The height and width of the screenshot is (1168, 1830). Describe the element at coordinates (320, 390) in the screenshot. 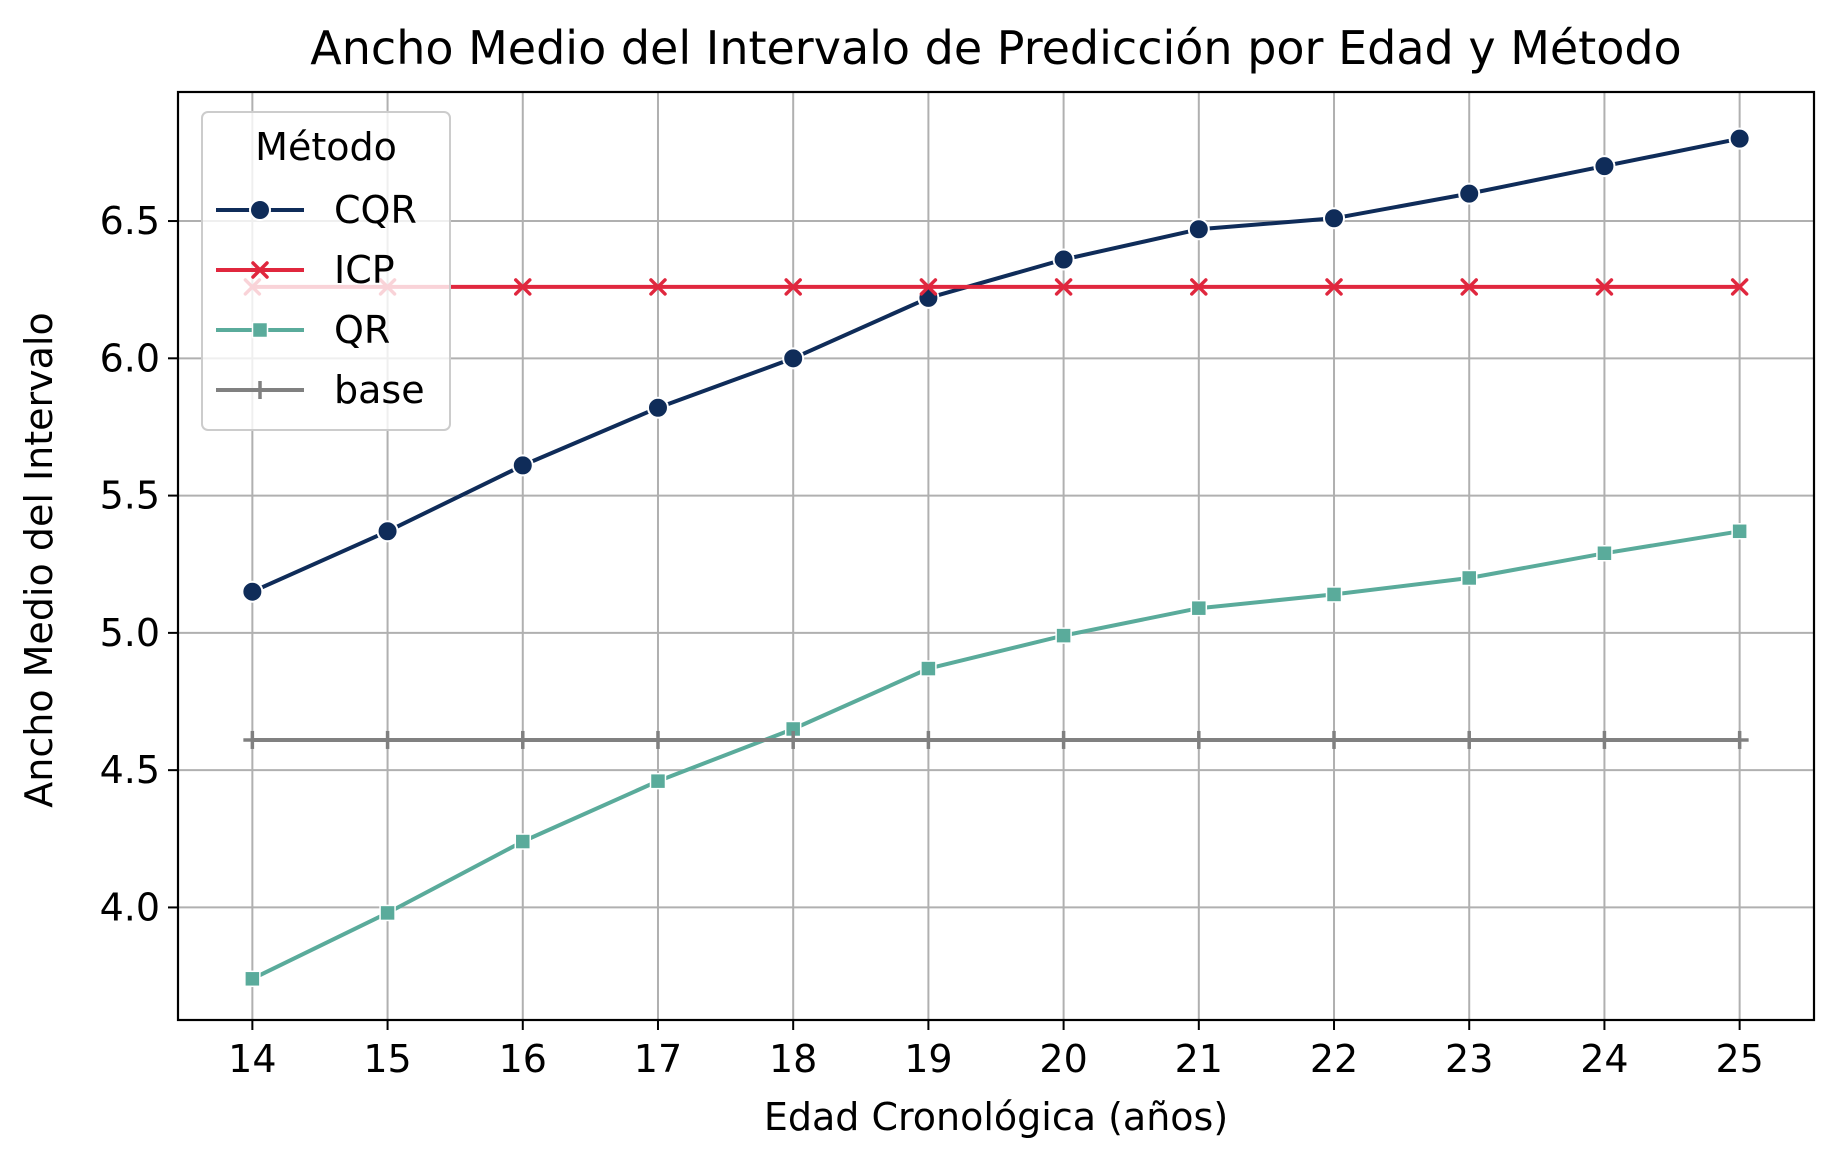

I see `legend-entry-base: base` at that location.